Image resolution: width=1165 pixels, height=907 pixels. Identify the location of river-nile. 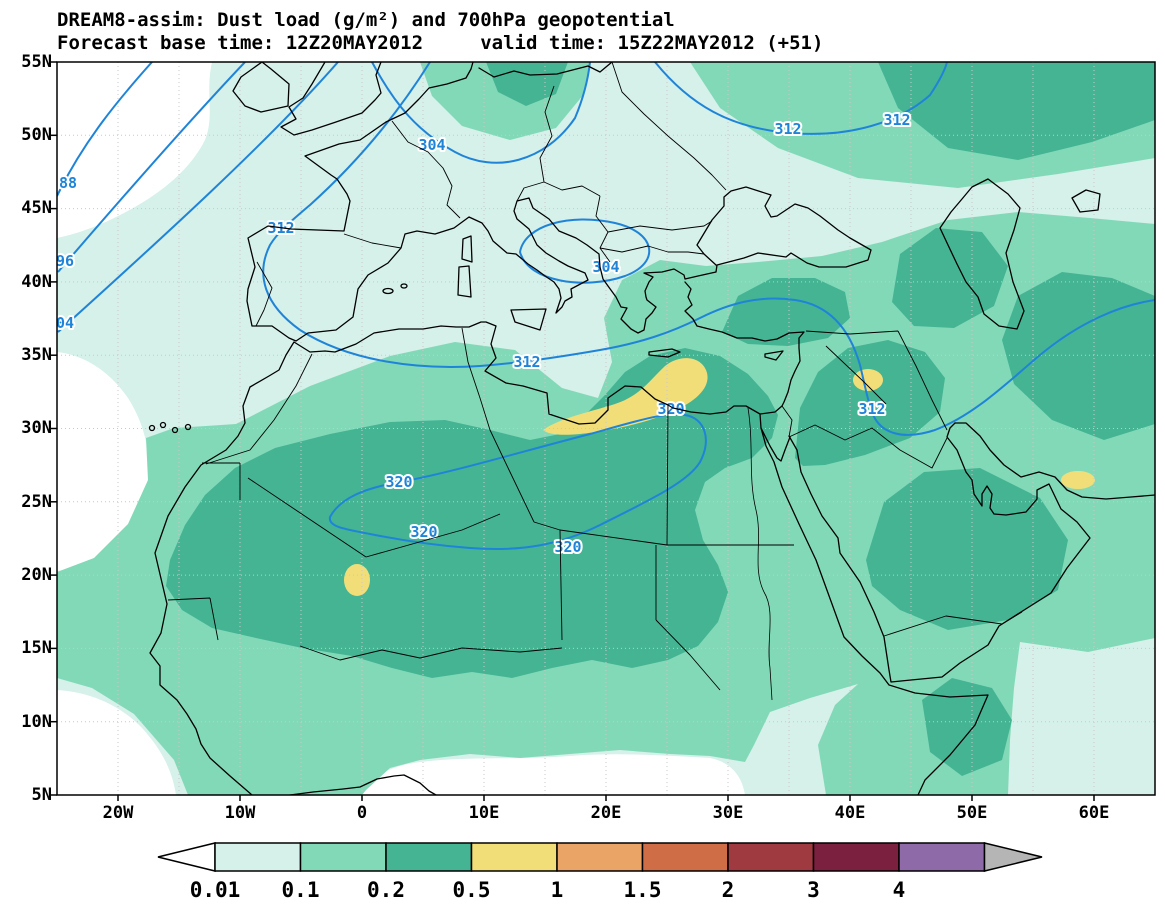
(760, 554).